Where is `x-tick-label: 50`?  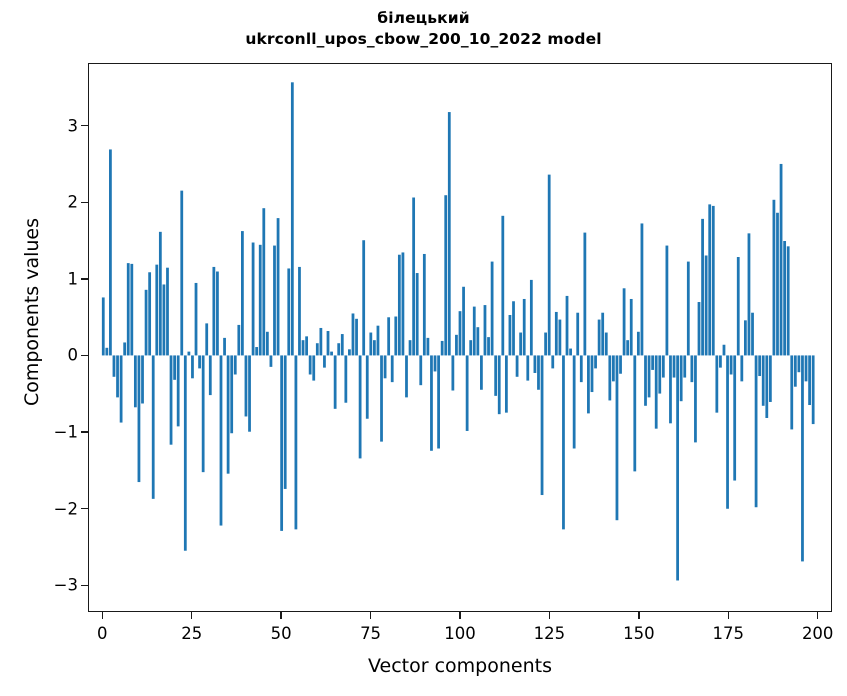 x-tick-label: 50 is located at coordinates (281, 633).